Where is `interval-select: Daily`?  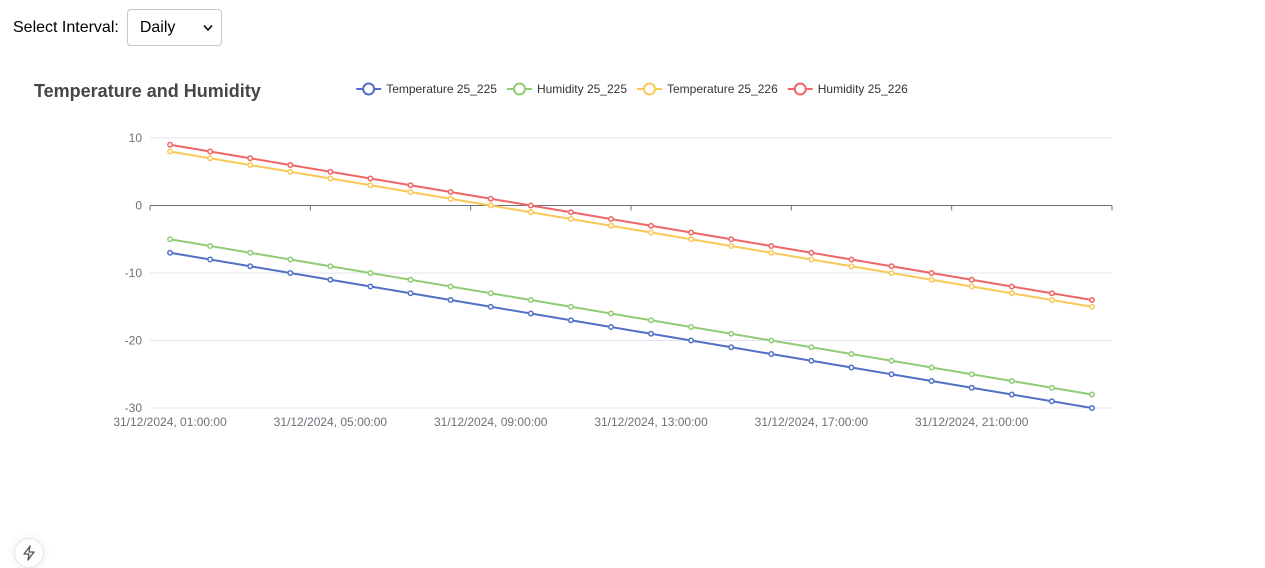
interval-select: Daily is located at coordinates (174, 27).